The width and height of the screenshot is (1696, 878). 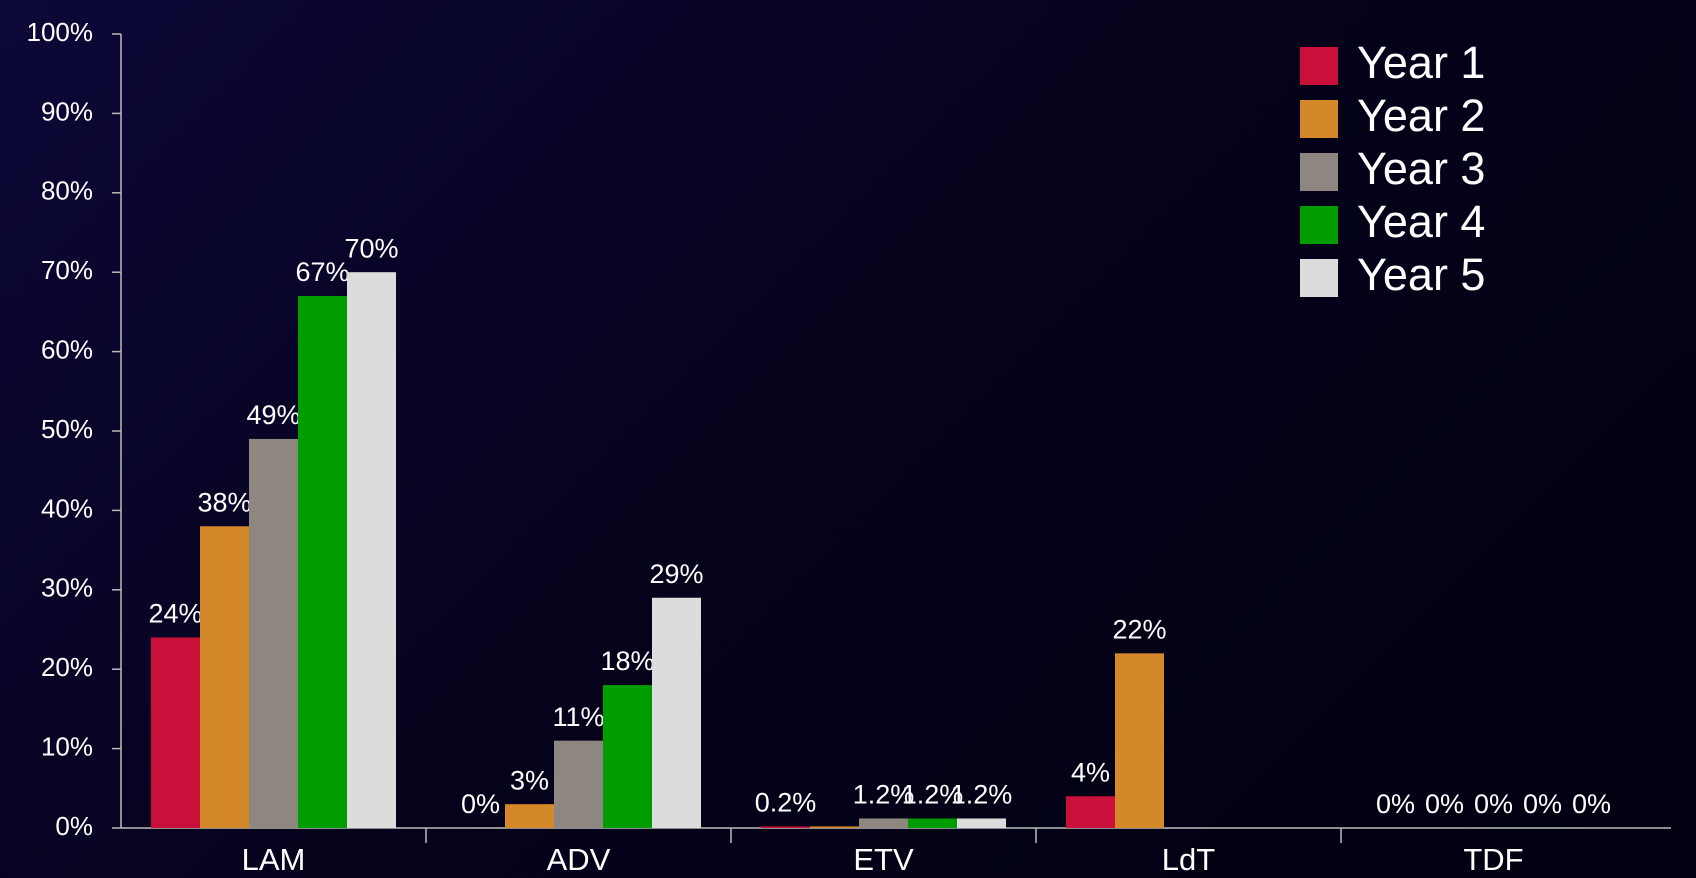 What do you see at coordinates (1421, 274) in the screenshot?
I see `legend-label: Year 5` at bounding box center [1421, 274].